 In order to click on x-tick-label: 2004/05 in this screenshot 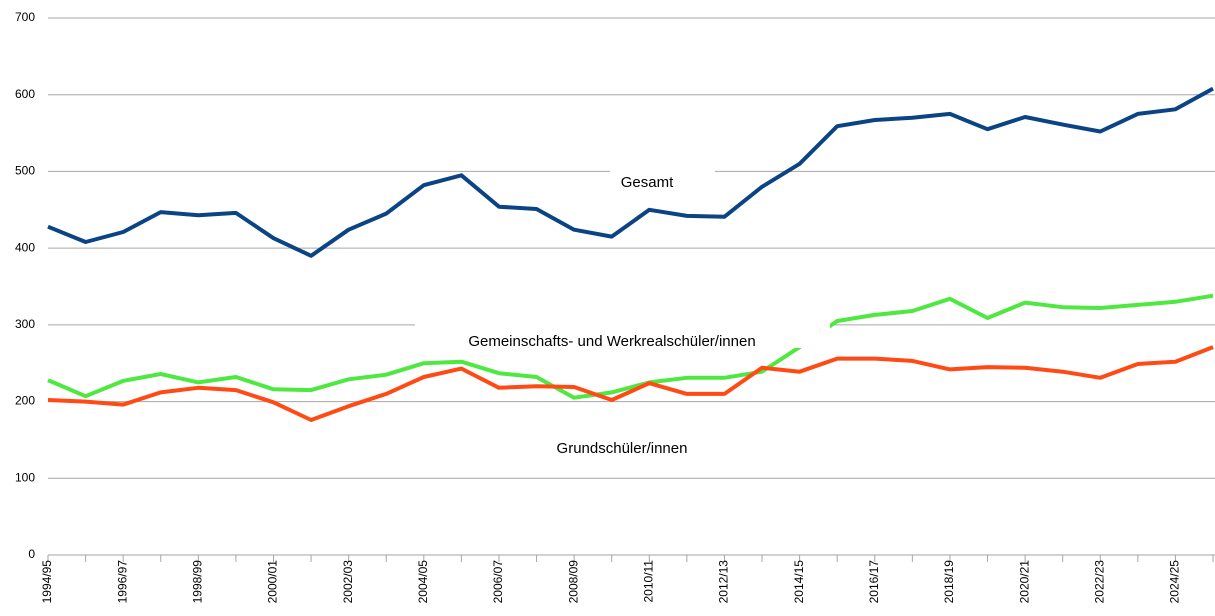, I will do `click(423, 582)`.